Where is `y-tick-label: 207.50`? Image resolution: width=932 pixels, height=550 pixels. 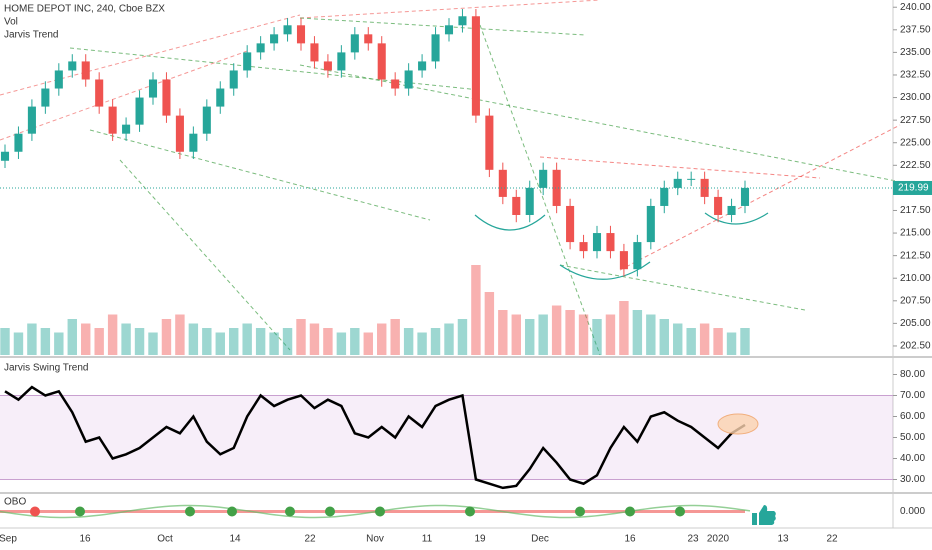 y-tick-label: 207.50 is located at coordinates (915, 300).